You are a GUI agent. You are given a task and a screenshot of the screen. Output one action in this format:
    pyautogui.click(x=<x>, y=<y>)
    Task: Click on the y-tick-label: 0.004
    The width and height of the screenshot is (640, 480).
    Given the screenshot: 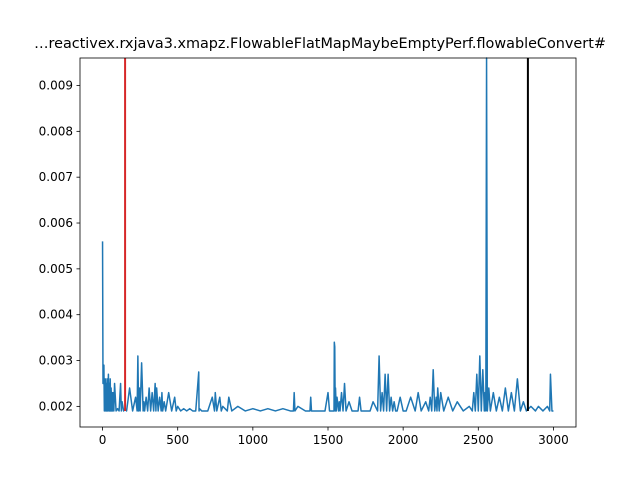 What is the action you would take?
    pyautogui.click(x=56, y=315)
    